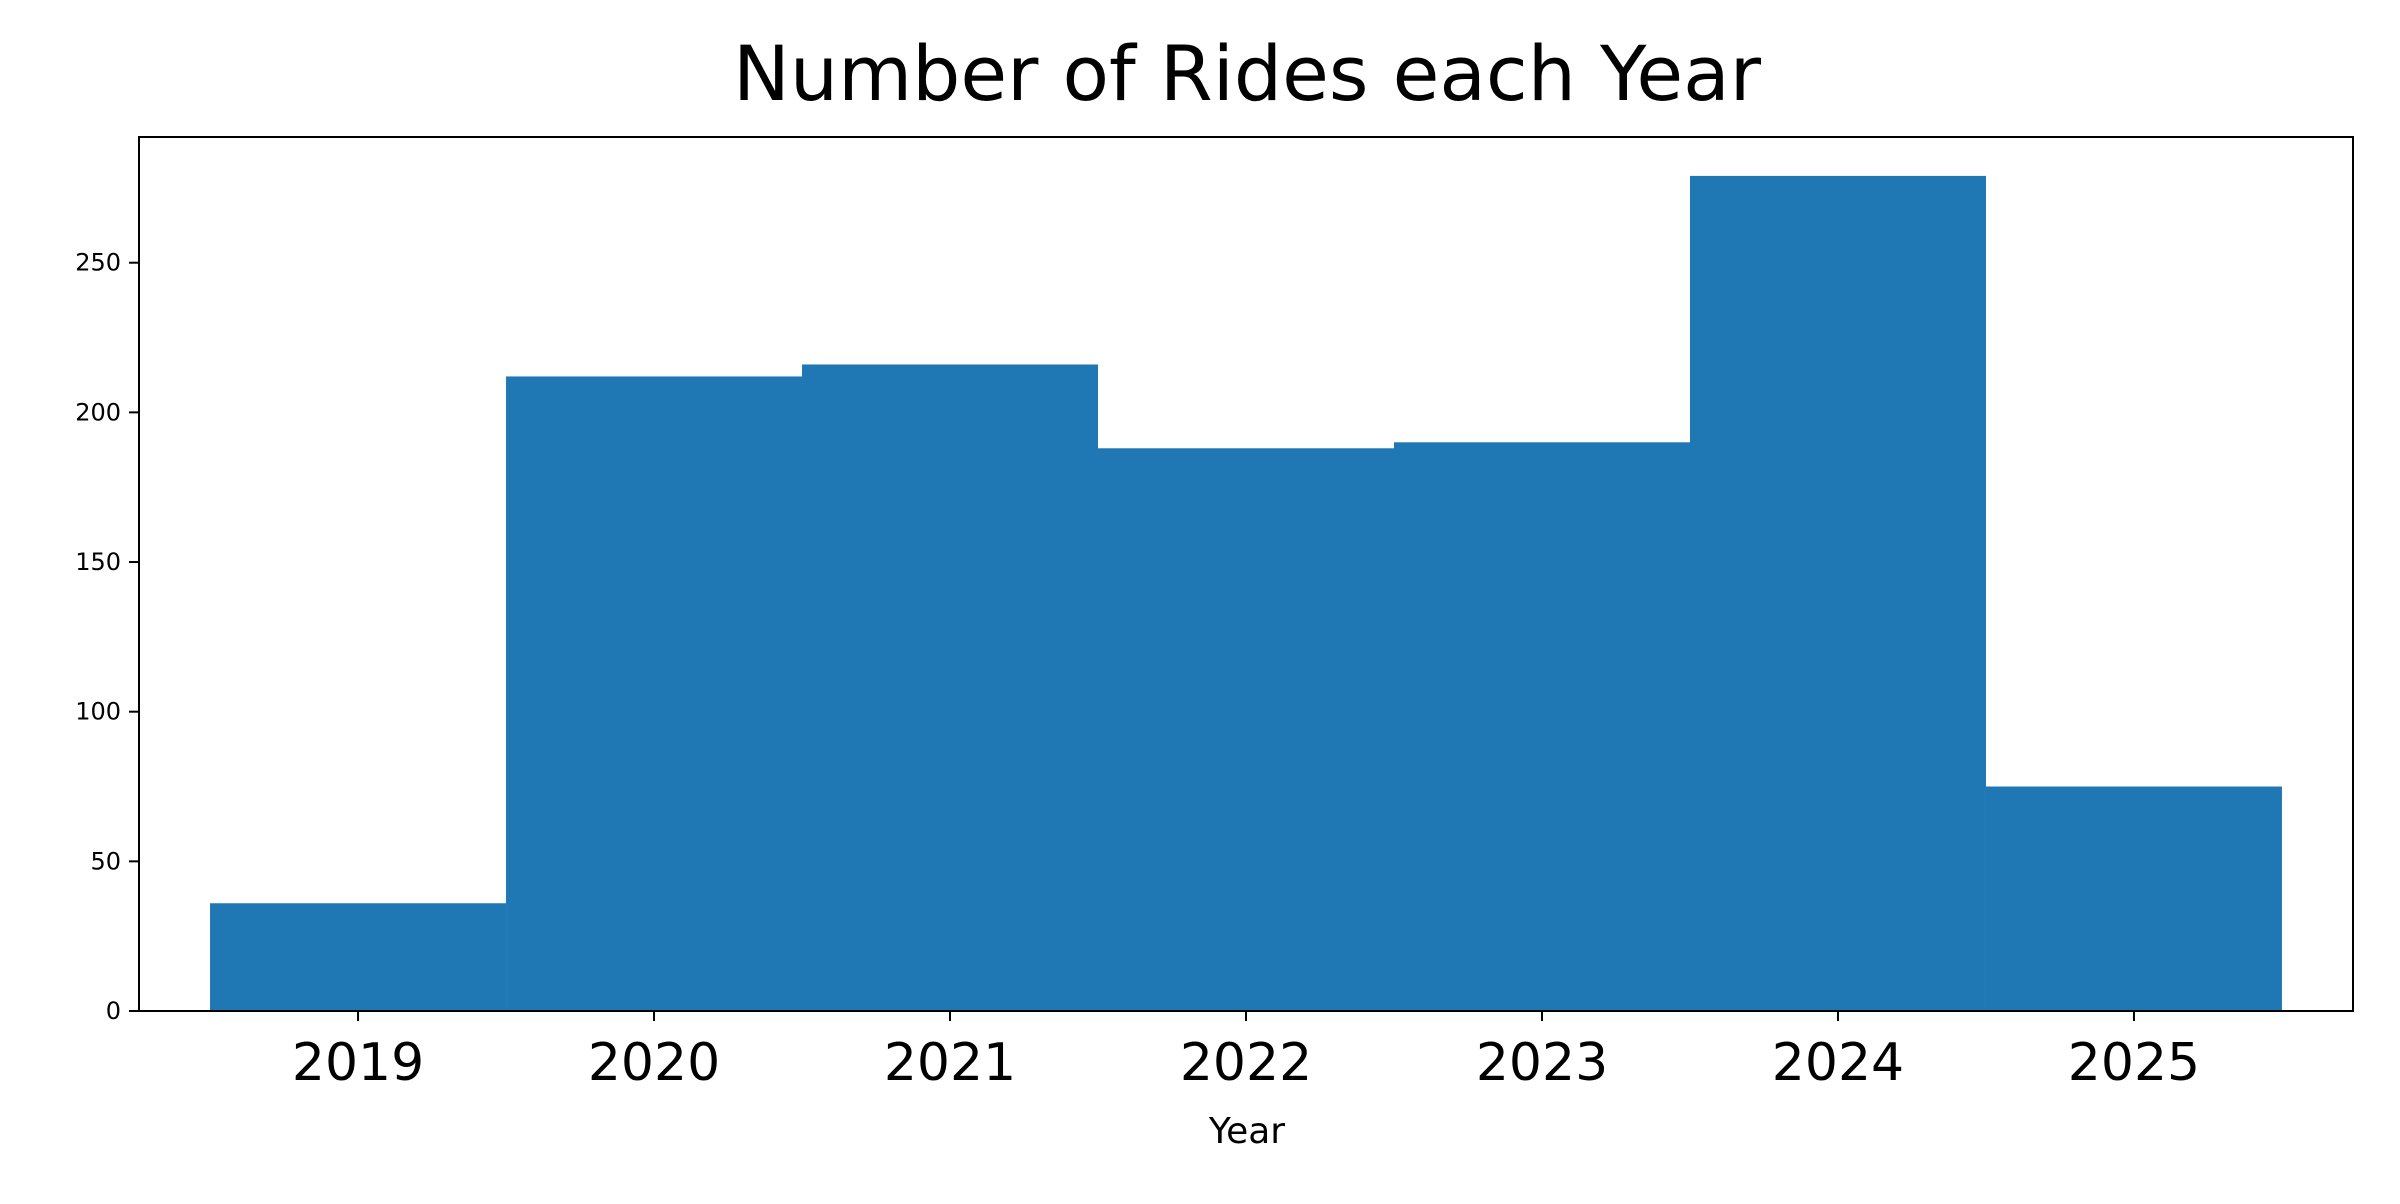 The image size is (2400, 1204). What do you see at coordinates (358, 957) in the screenshot?
I see `bar-2019` at bounding box center [358, 957].